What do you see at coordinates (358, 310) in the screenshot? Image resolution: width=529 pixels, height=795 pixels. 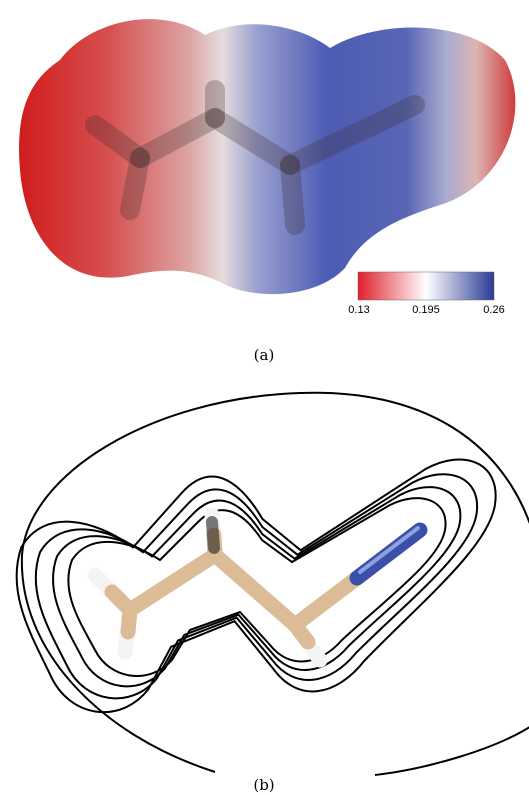 I see `colorbar-tick: 0.13` at bounding box center [358, 310].